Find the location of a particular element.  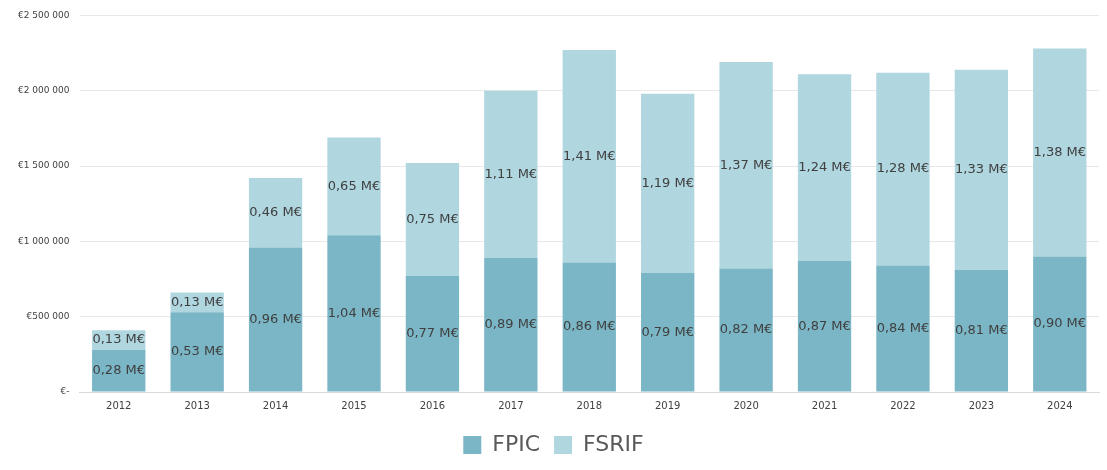

data-label: 0,53 M€ is located at coordinates (197, 351).